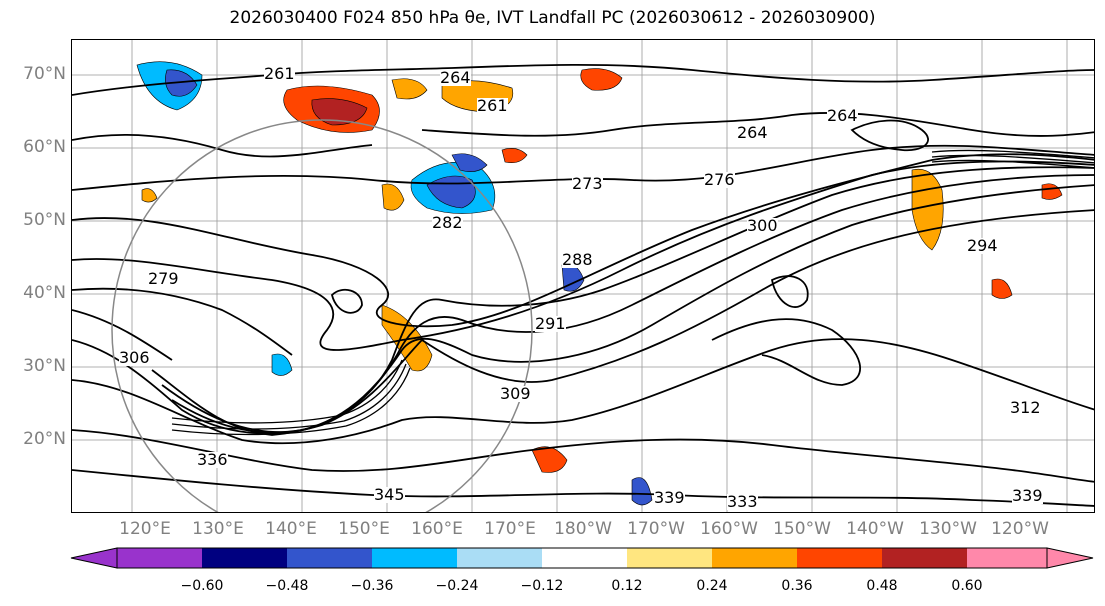  What do you see at coordinates (982, 245) in the screenshot?
I see `contour-label: 294` at bounding box center [982, 245].